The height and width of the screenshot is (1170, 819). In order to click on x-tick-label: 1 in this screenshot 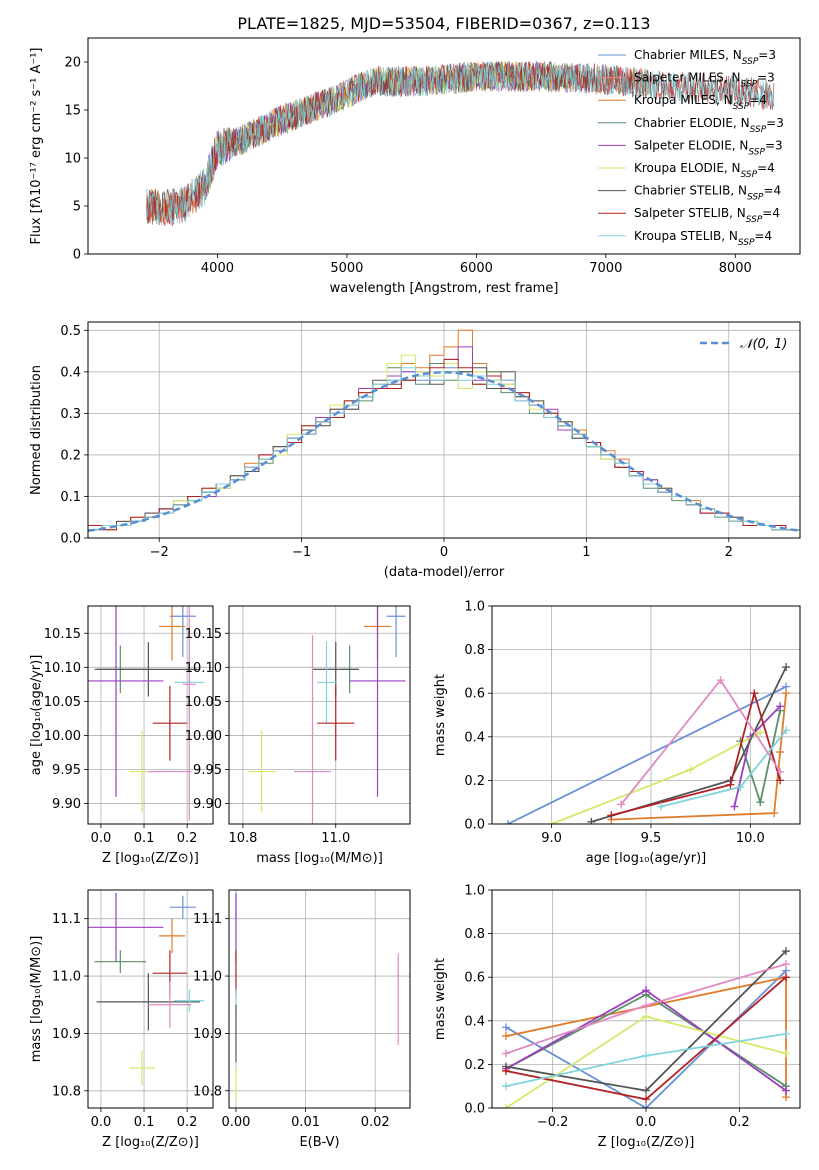, I will do `click(586, 552)`.